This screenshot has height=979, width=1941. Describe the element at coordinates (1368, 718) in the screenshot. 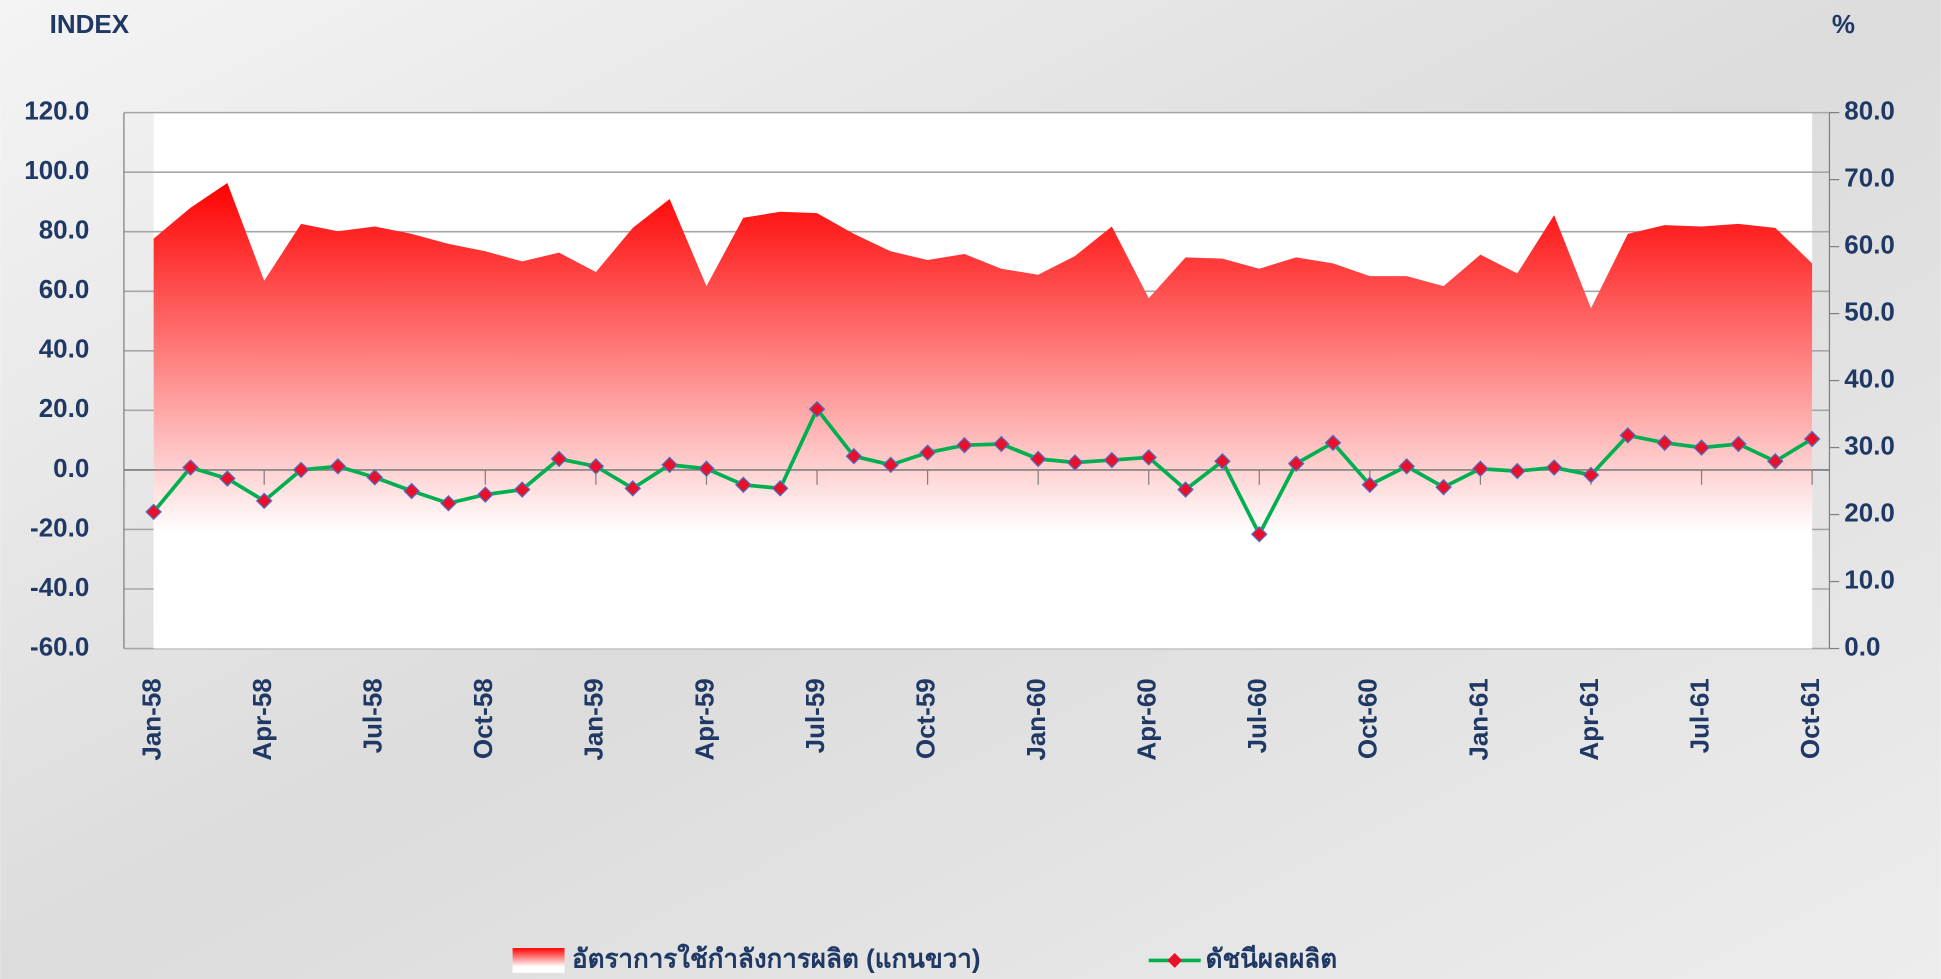

I see `x-tick-label: Oct-60` at that location.